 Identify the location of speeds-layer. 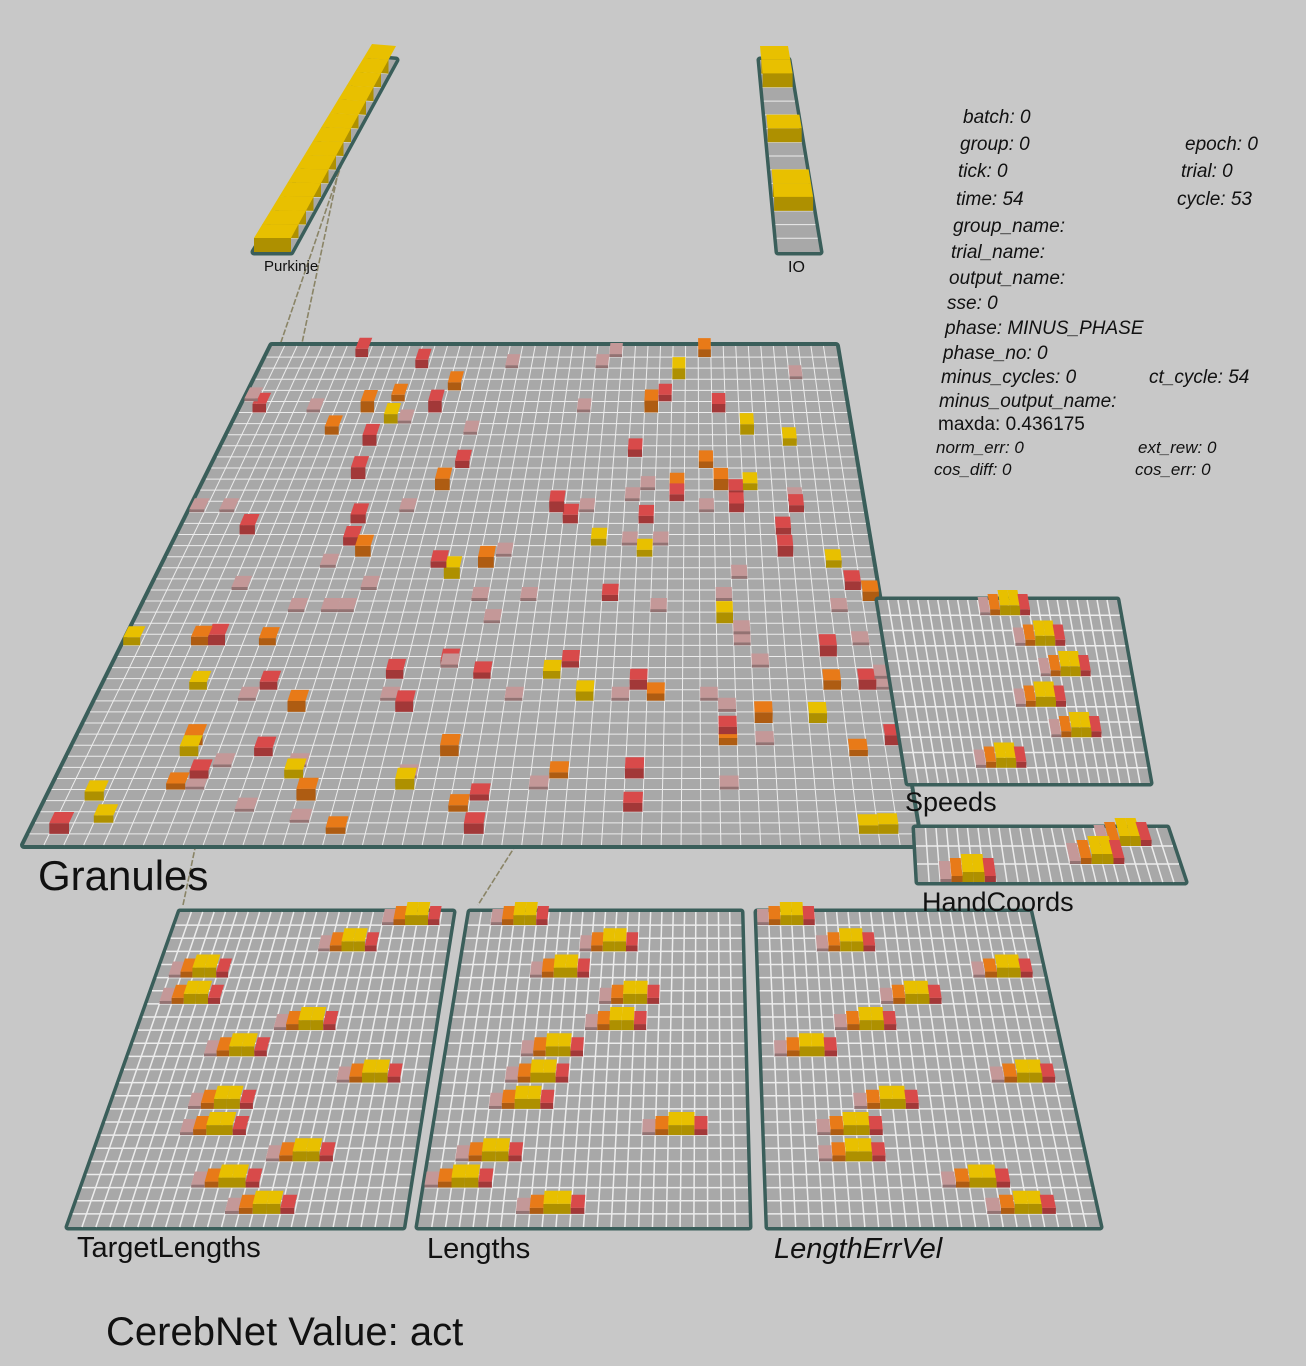
(1014, 688).